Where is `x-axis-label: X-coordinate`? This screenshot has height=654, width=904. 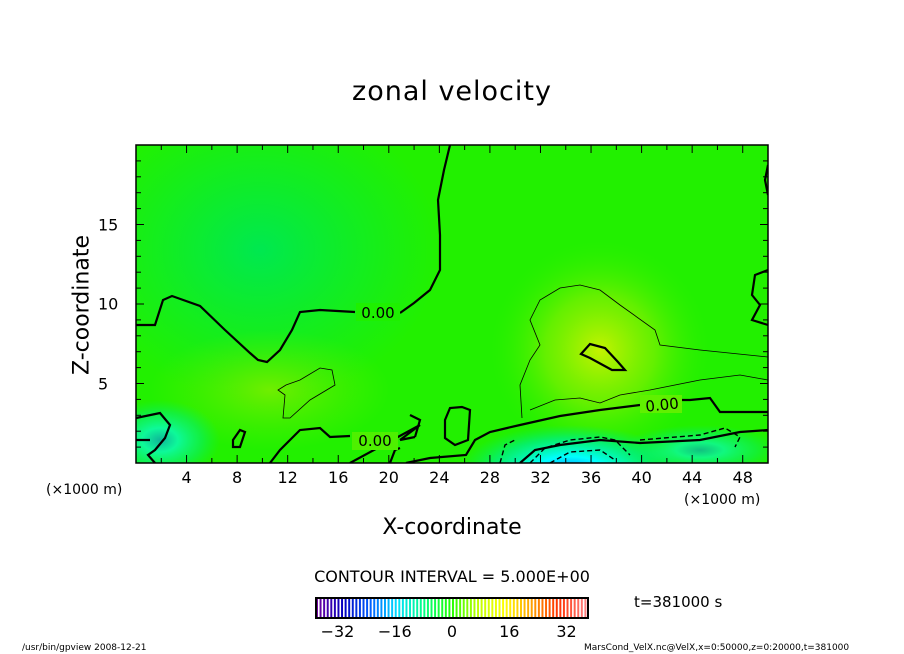
x-axis-label: X-coordinate is located at coordinates (452, 527).